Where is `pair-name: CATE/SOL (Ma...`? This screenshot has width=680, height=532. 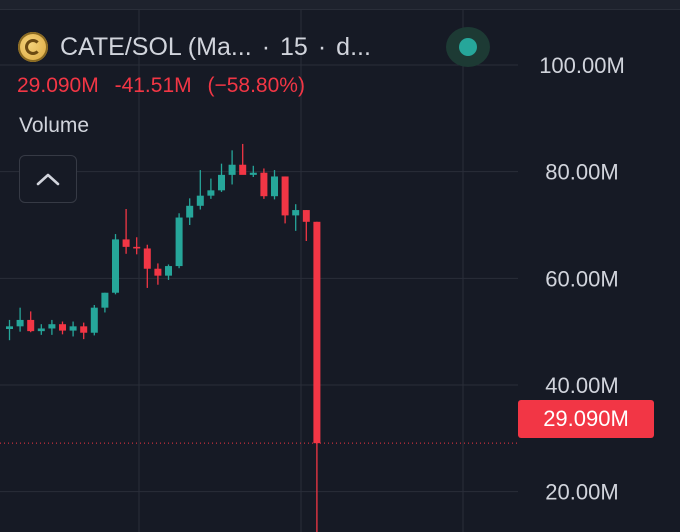 pair-name: CATE/SOL (Ma... is located at coordinates (156, 46).